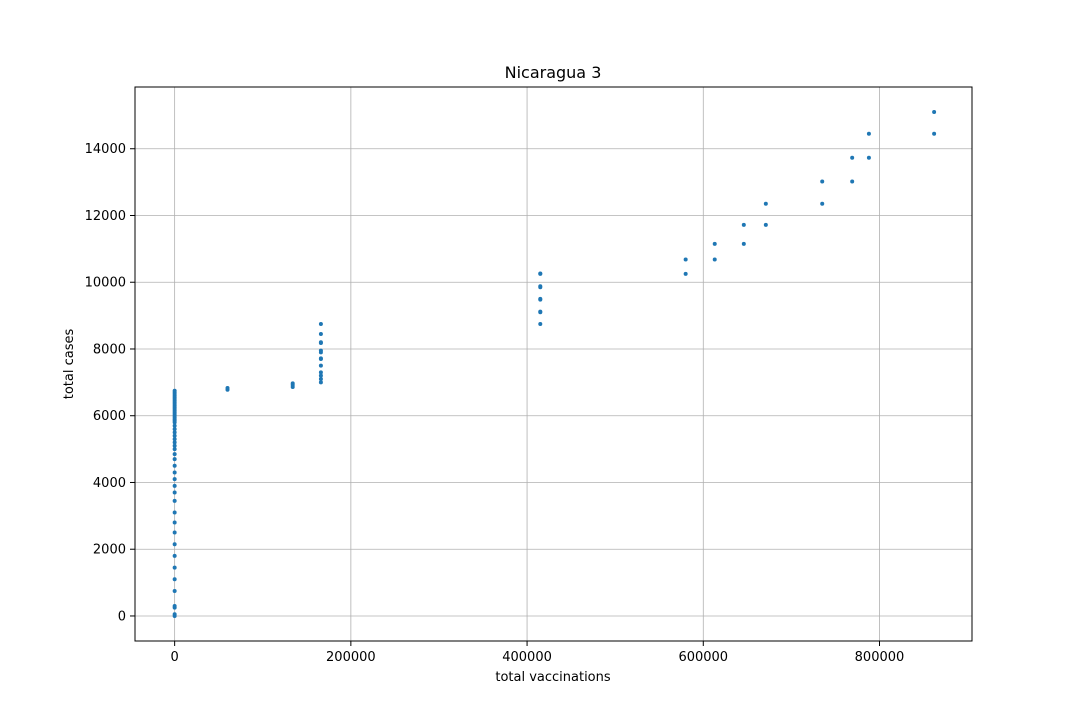  What do you see at coordinates (109, 550) in the screenshot?
I see `y-tick-label: 2000` at bounding box center [109, 550].